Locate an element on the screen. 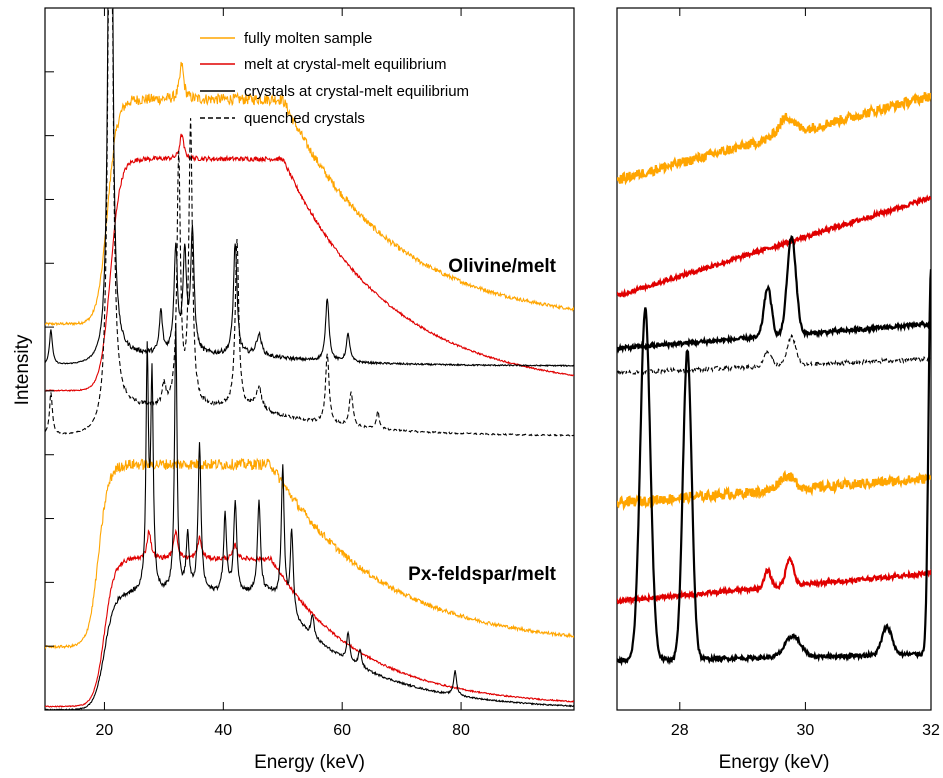 The height and width of the screenshot is (778, 943). right-x-tick-label: 28 is located at coordinates (680, 730).